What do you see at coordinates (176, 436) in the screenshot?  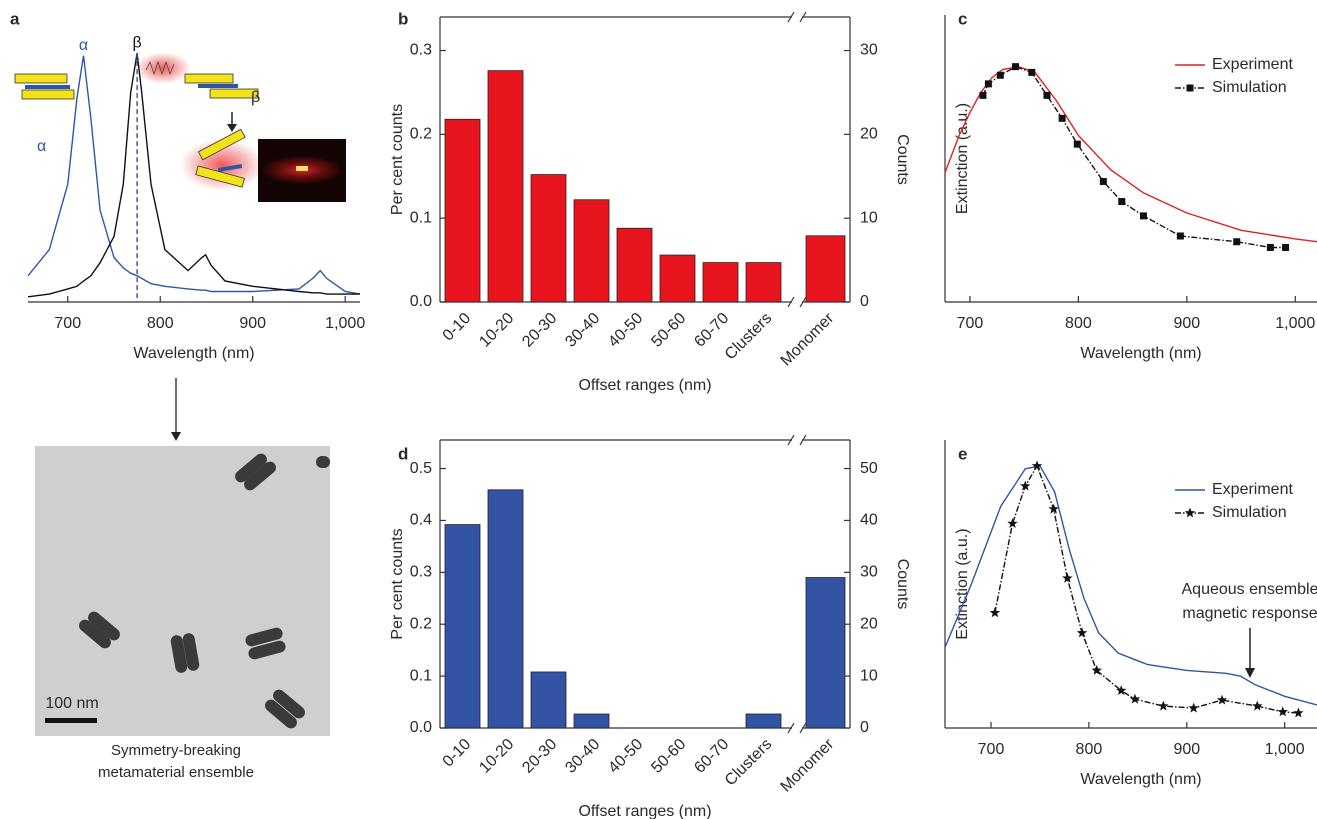 I see `arrow-head` at bounding box center [176, 436].